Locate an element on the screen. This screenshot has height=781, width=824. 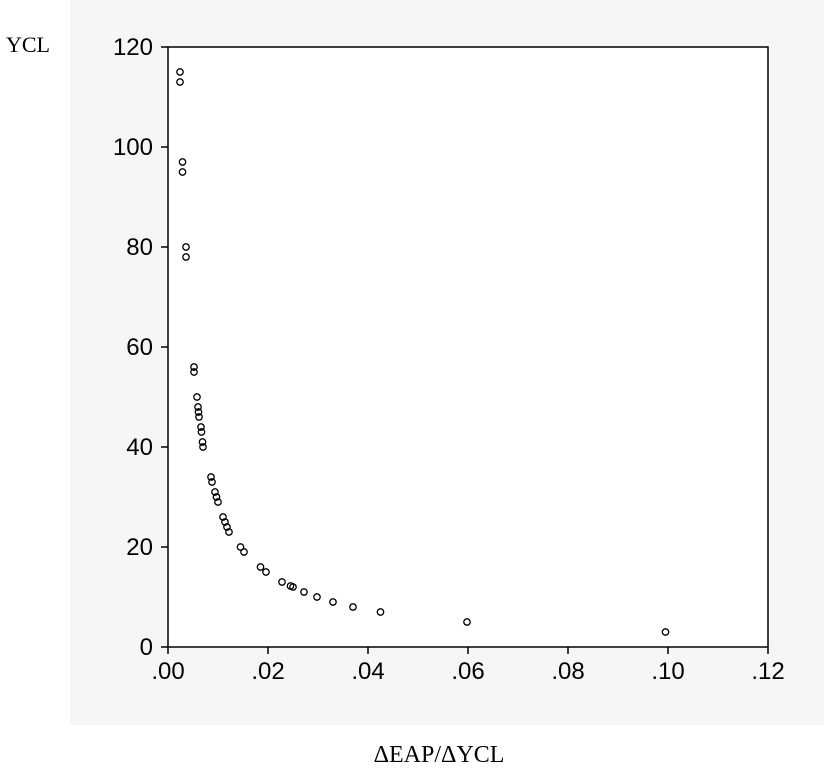
x-tick-label: .02 is located at coordinates (267, 671).